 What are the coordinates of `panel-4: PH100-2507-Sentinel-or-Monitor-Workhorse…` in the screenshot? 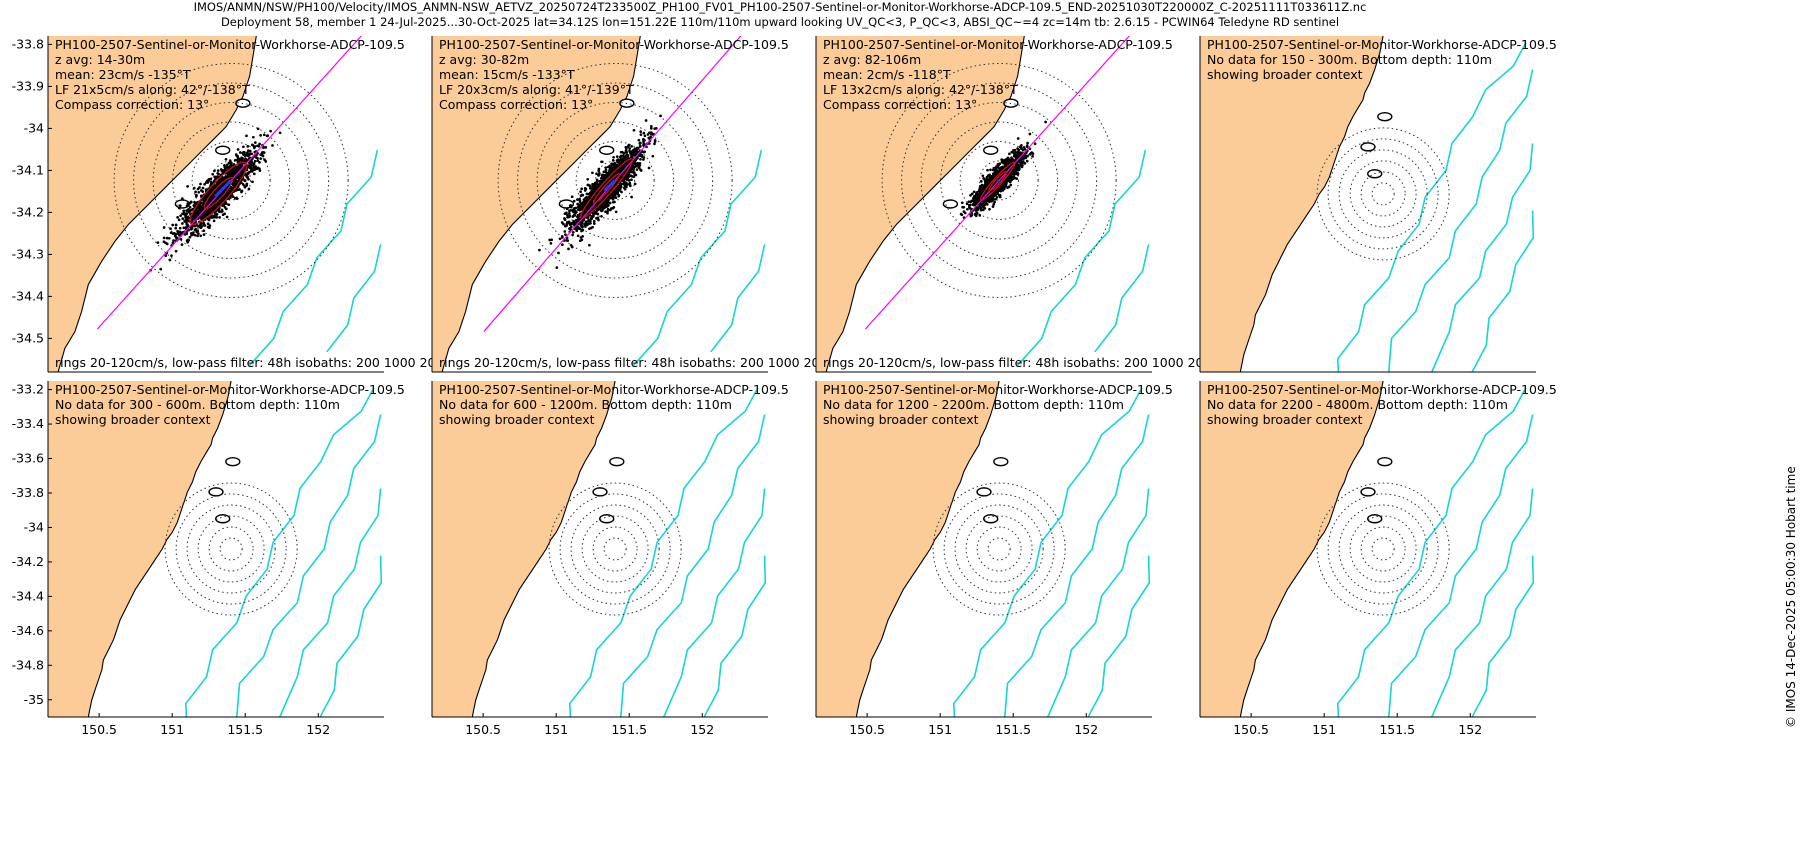 It's located at (1378, 204).